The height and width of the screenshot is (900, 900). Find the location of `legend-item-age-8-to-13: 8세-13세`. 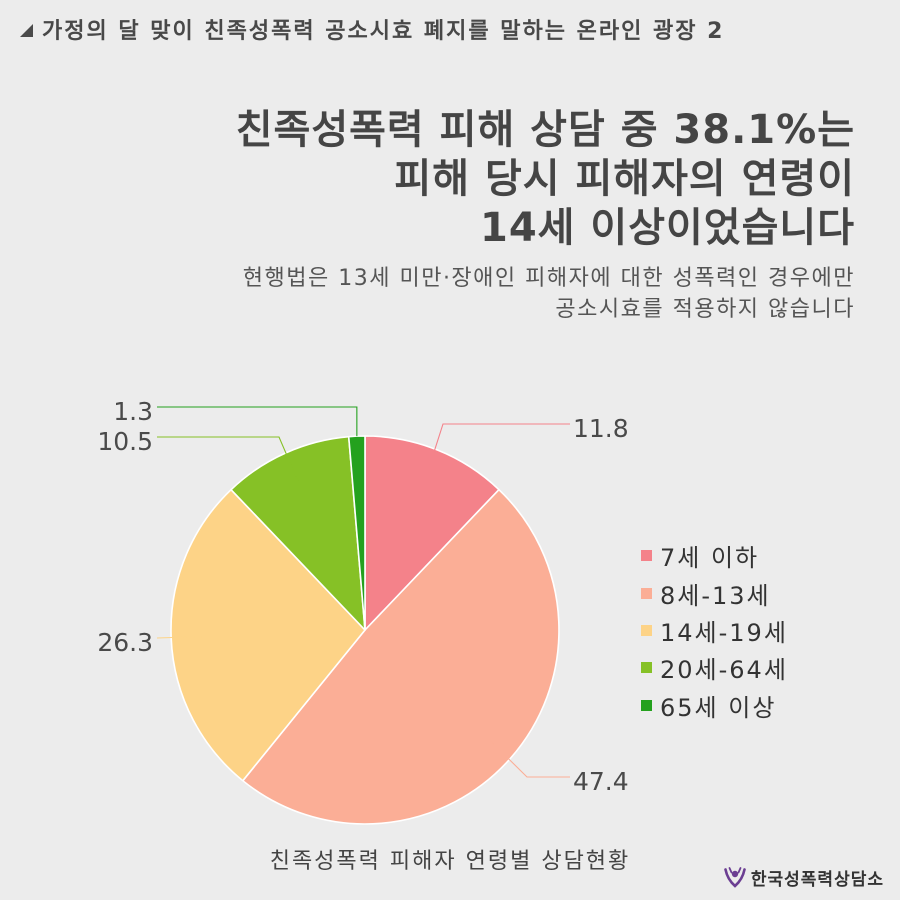

legend-item-age-8-to-13: 8세-13세 is located at coordinates (714, 592).